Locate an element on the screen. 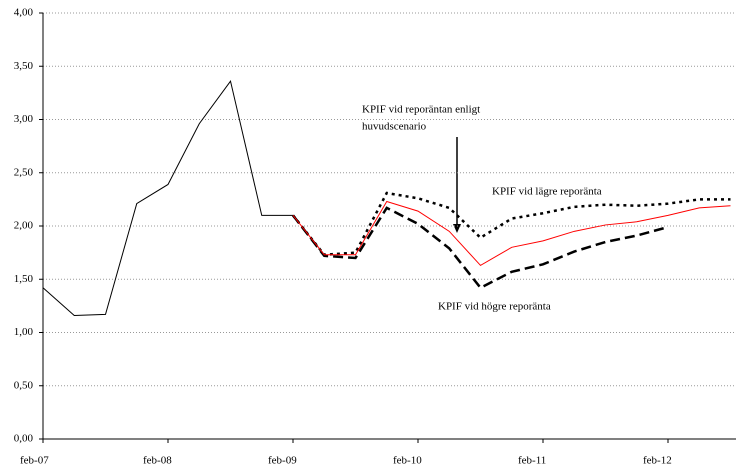 This screenshot has width=736, height=468. x-tick-label: feb-11 is located at coordinates (532, 461).